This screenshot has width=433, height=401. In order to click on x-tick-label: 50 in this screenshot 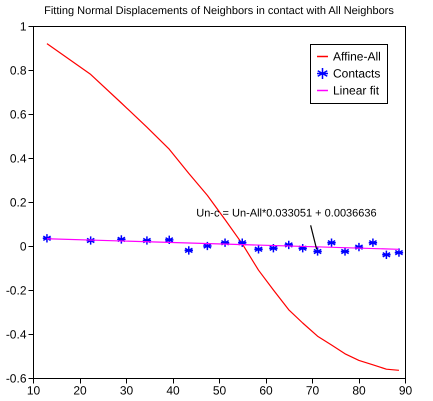, I will do `click(219, 391)`.